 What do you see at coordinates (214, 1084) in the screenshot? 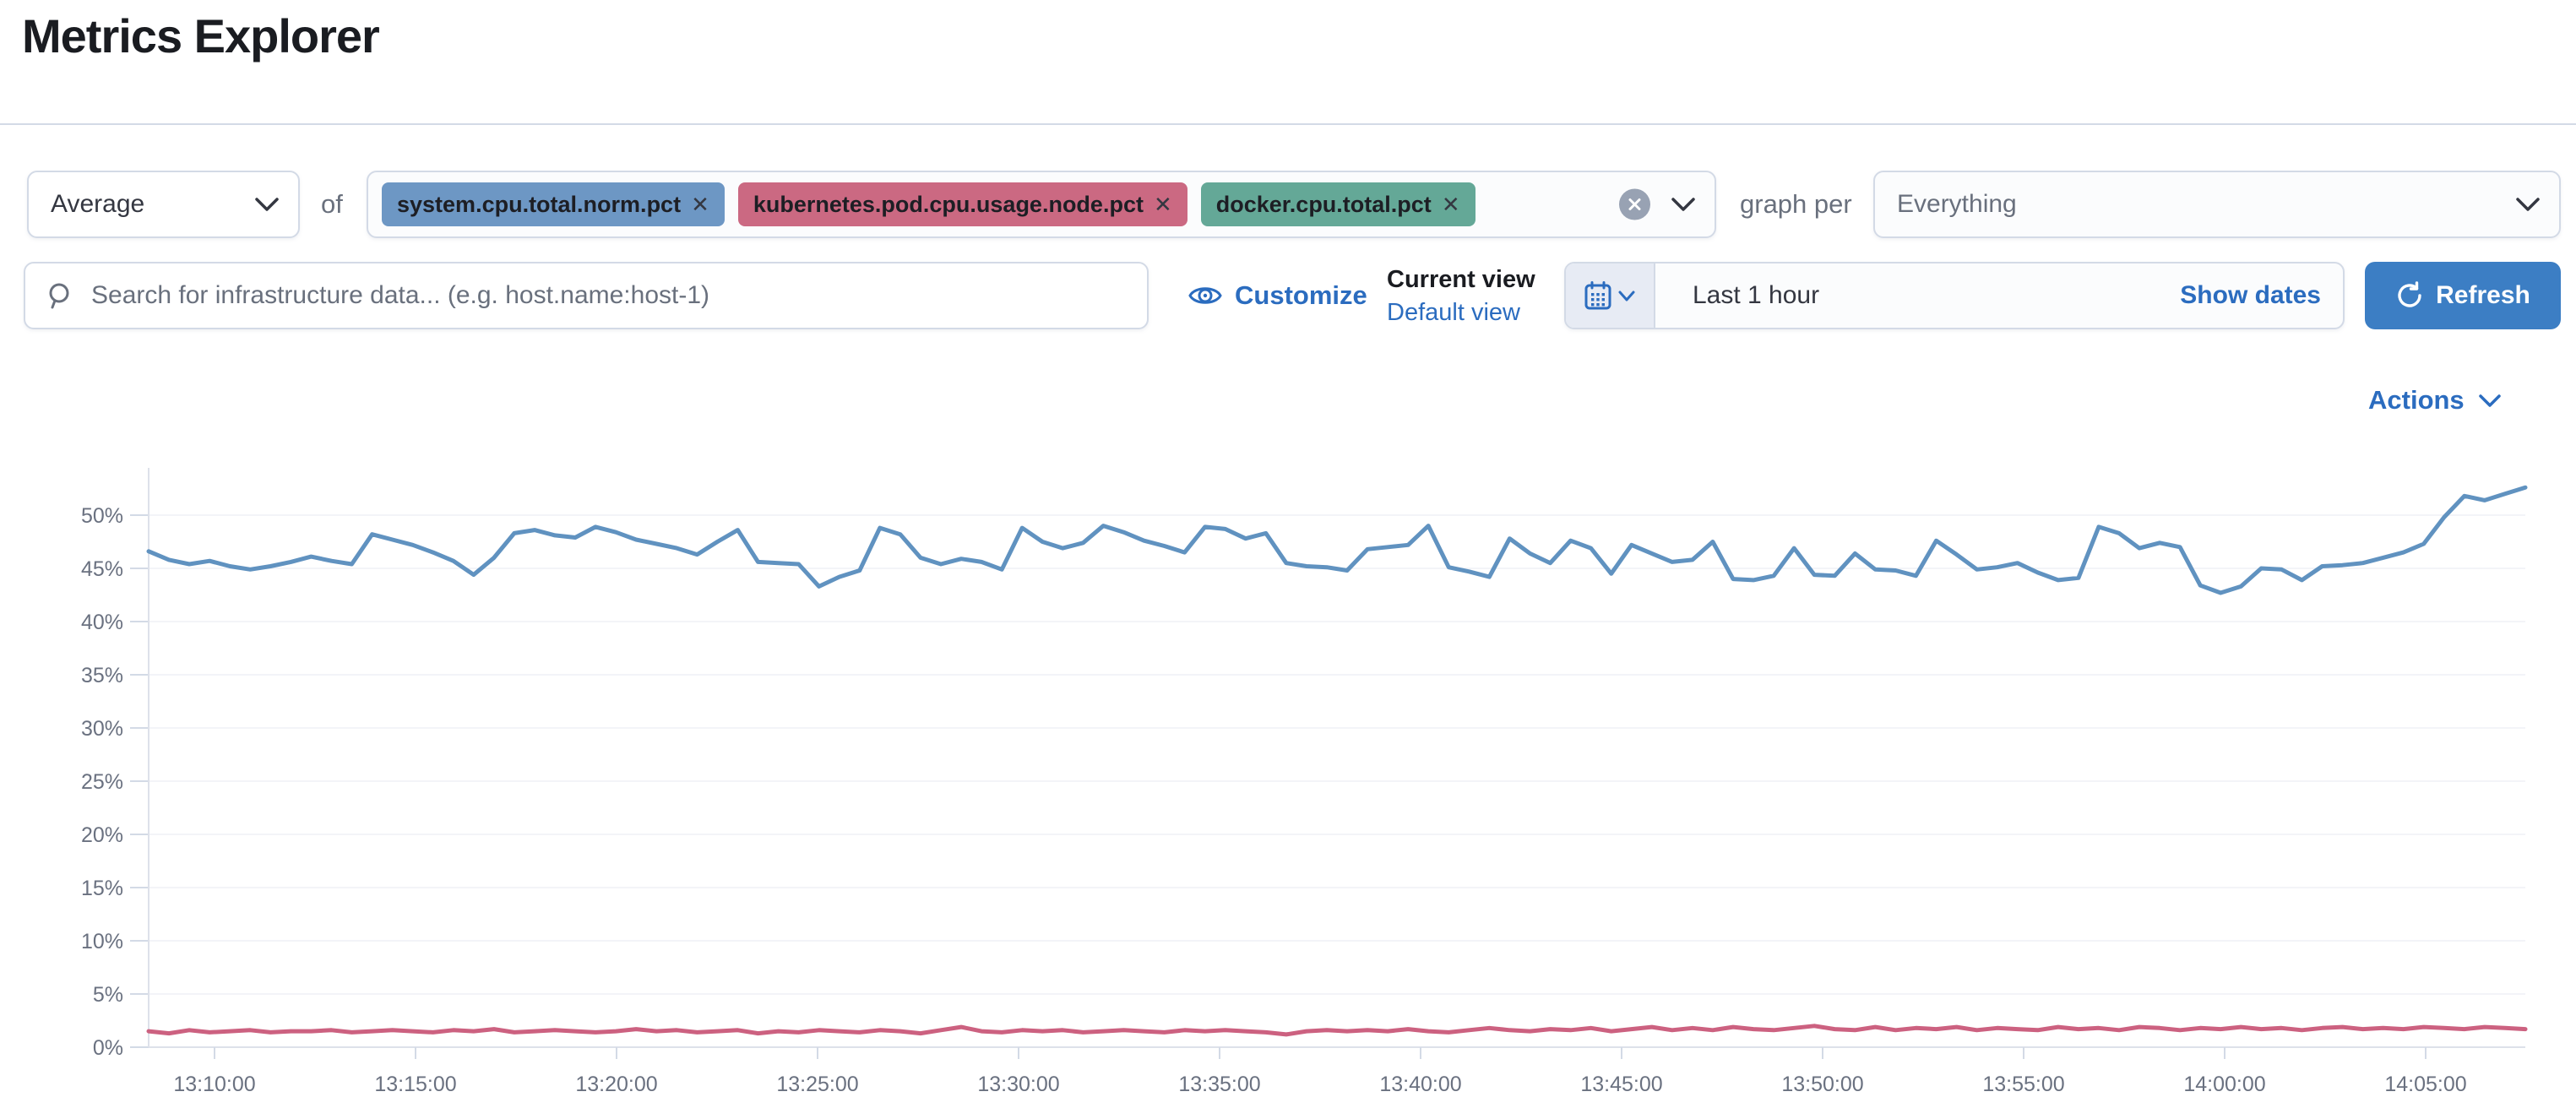
I see `x-axis-label: 13:10:00` at bounding box center [214, 1084].